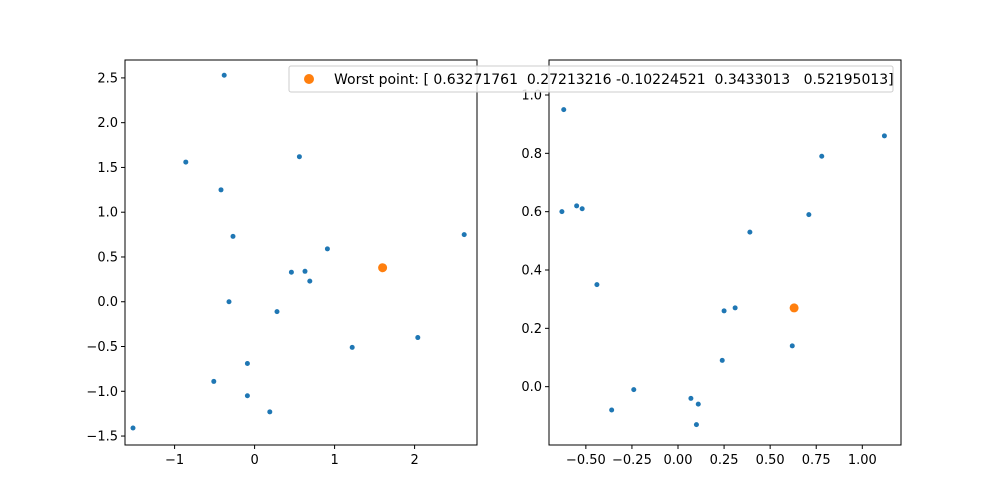 Image resolution: width=1000 pixels, height=500 pixels. I want to click on y-tick-label: 0.4, so click(531, 271).